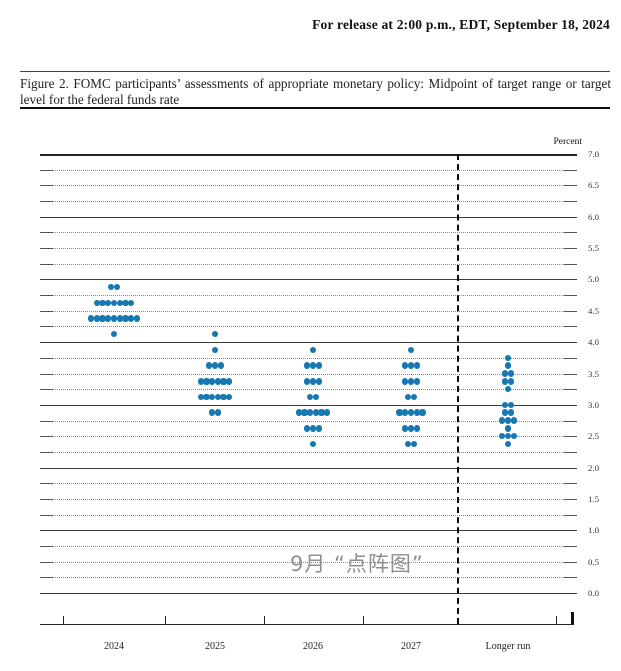 The height and width of the screenshot is (671, 621). Describe the element at coordinates (411, 646) in the screenshot. I see `x-category-label: 2027` at that location.